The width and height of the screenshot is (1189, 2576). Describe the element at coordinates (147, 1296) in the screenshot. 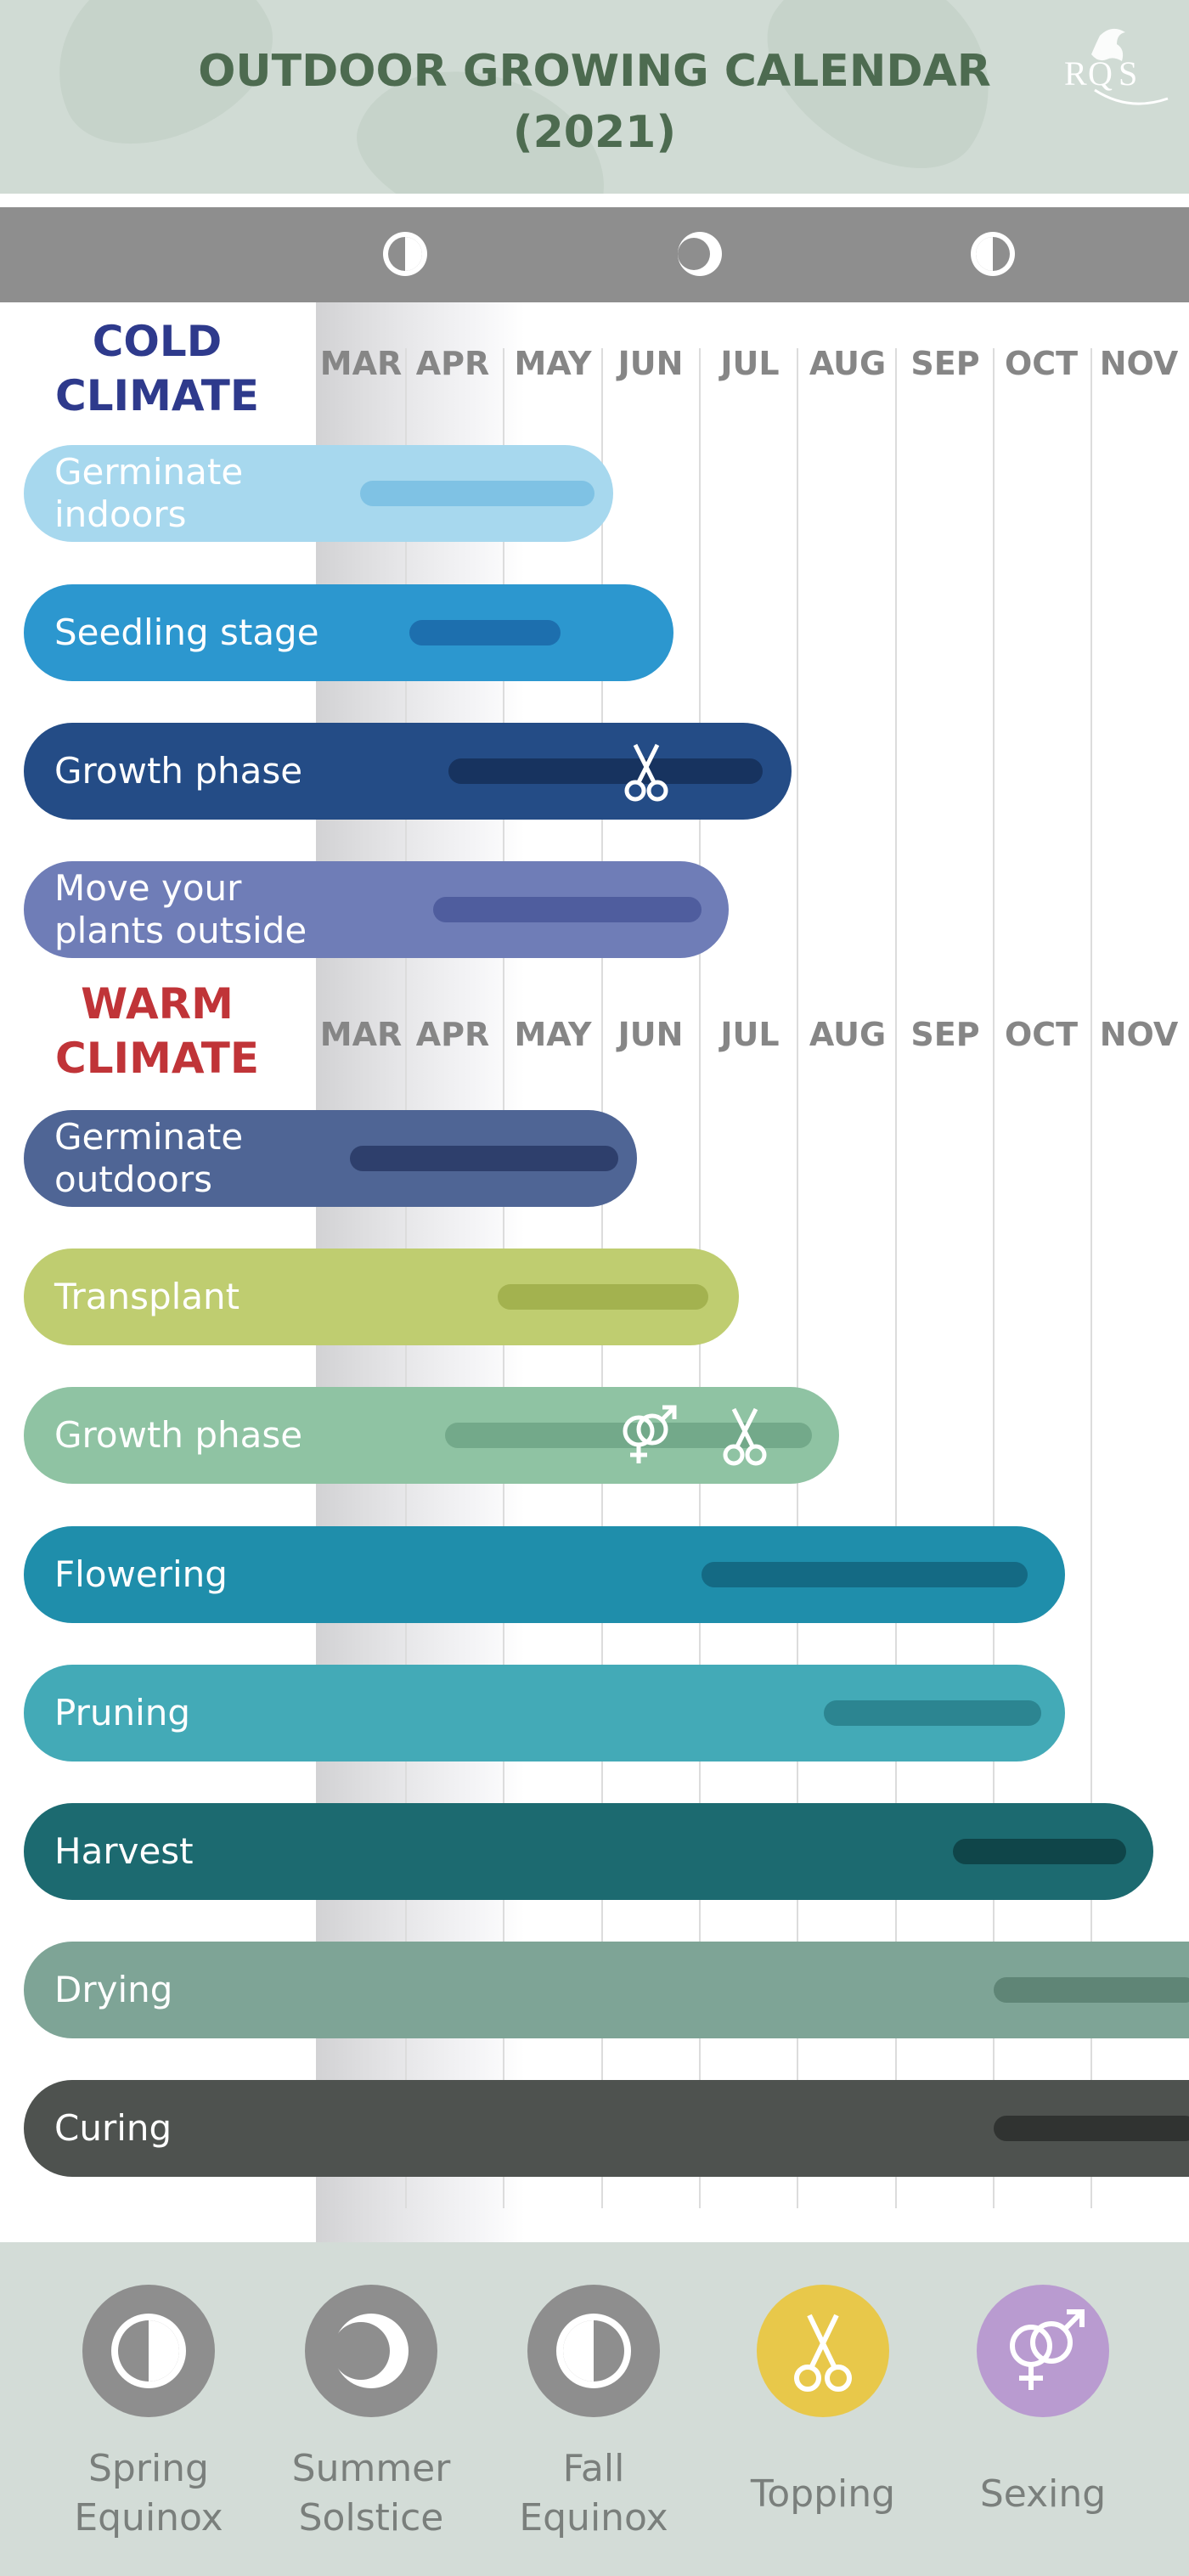

I see `bar-label: Transplant` at that location.